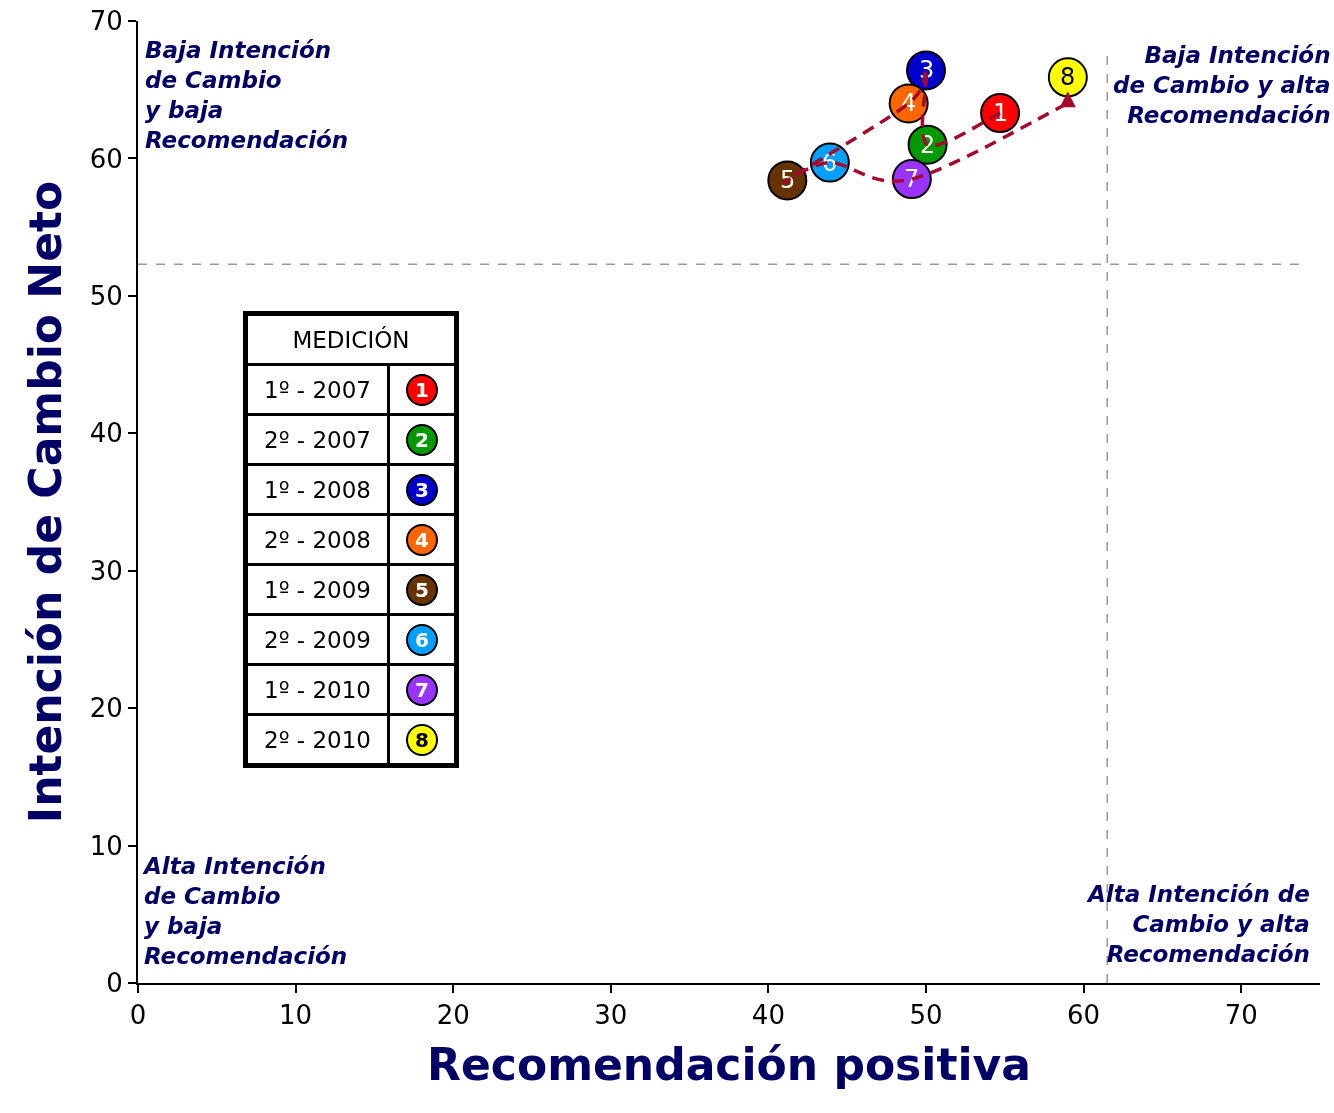 Image resolution: width=1334 pixels, height=1113 pixels. Describe the element at coordinates (114, 983) in the screenshot. I see `y-tick-label: 0` at that location.